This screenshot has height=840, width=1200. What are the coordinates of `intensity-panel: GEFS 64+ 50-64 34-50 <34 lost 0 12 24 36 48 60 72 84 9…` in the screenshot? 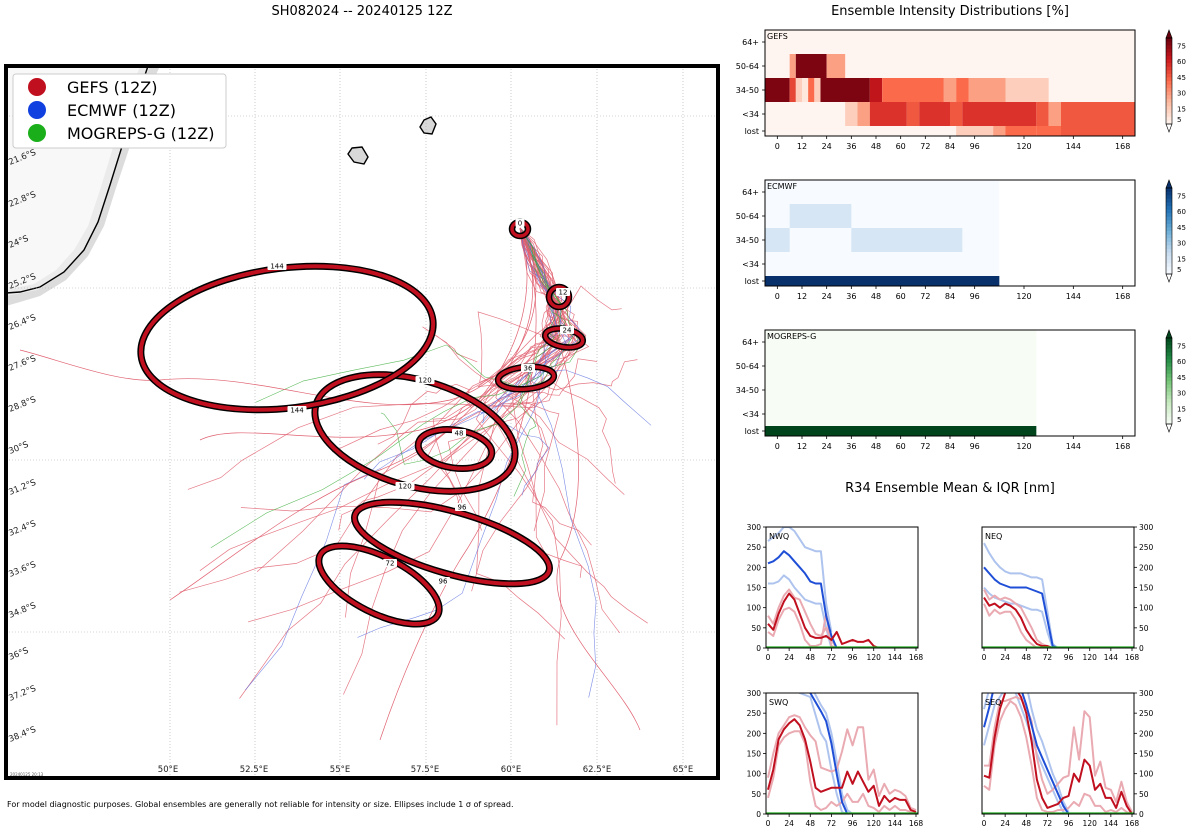 It's located at (961, 90).